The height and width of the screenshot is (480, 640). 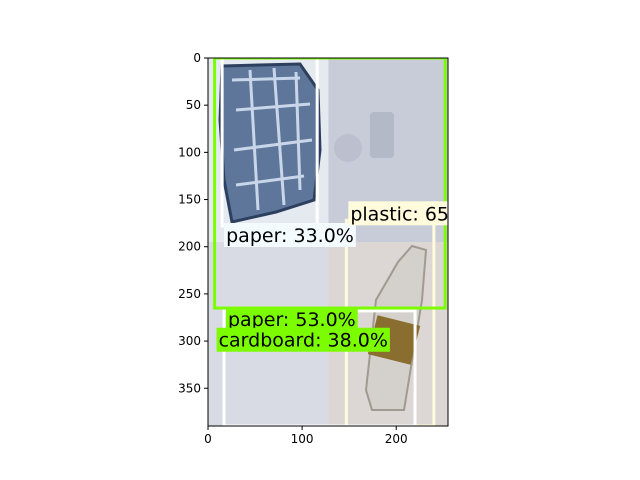 What do you see at coordinates (394, 340) in the screenshot?
I see `bottle-label` at bounding box center [394, 340].